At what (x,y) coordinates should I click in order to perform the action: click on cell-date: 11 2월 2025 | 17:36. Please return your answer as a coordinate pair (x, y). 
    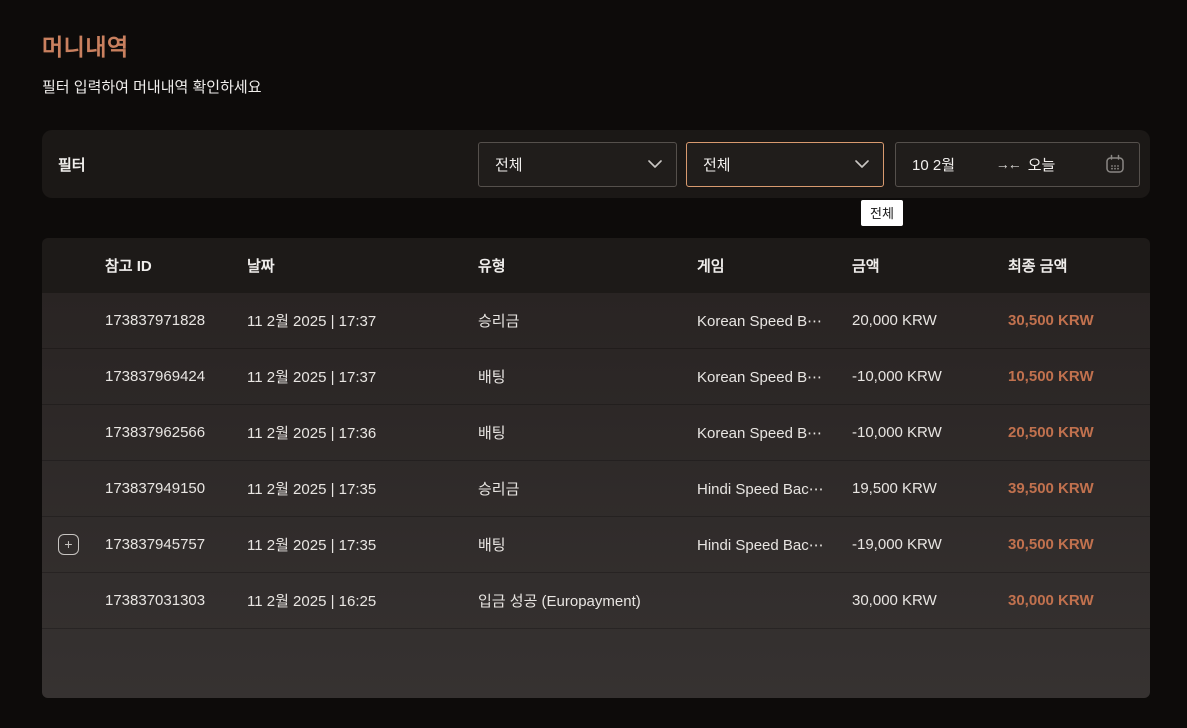
    Looking at the image, I should click on (312, 433).